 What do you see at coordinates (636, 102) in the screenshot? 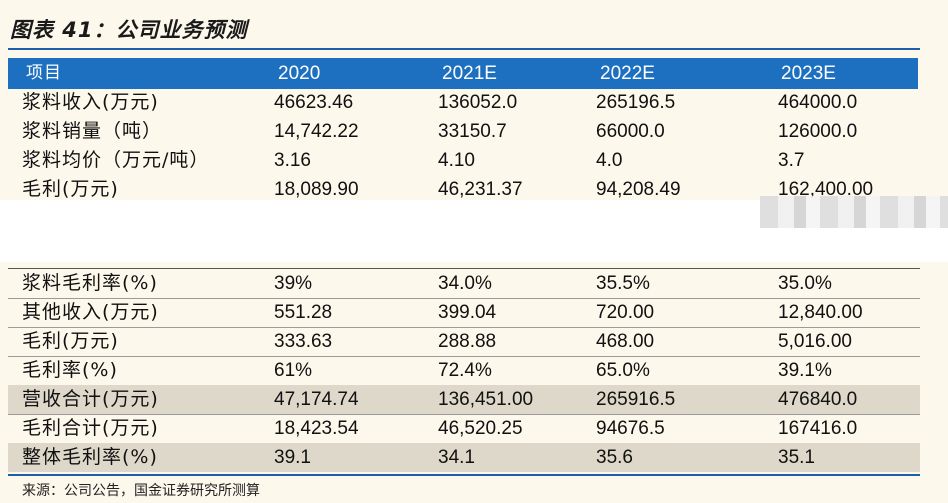
I see `row-value: 265196.5` at bounding box center [636, 102].